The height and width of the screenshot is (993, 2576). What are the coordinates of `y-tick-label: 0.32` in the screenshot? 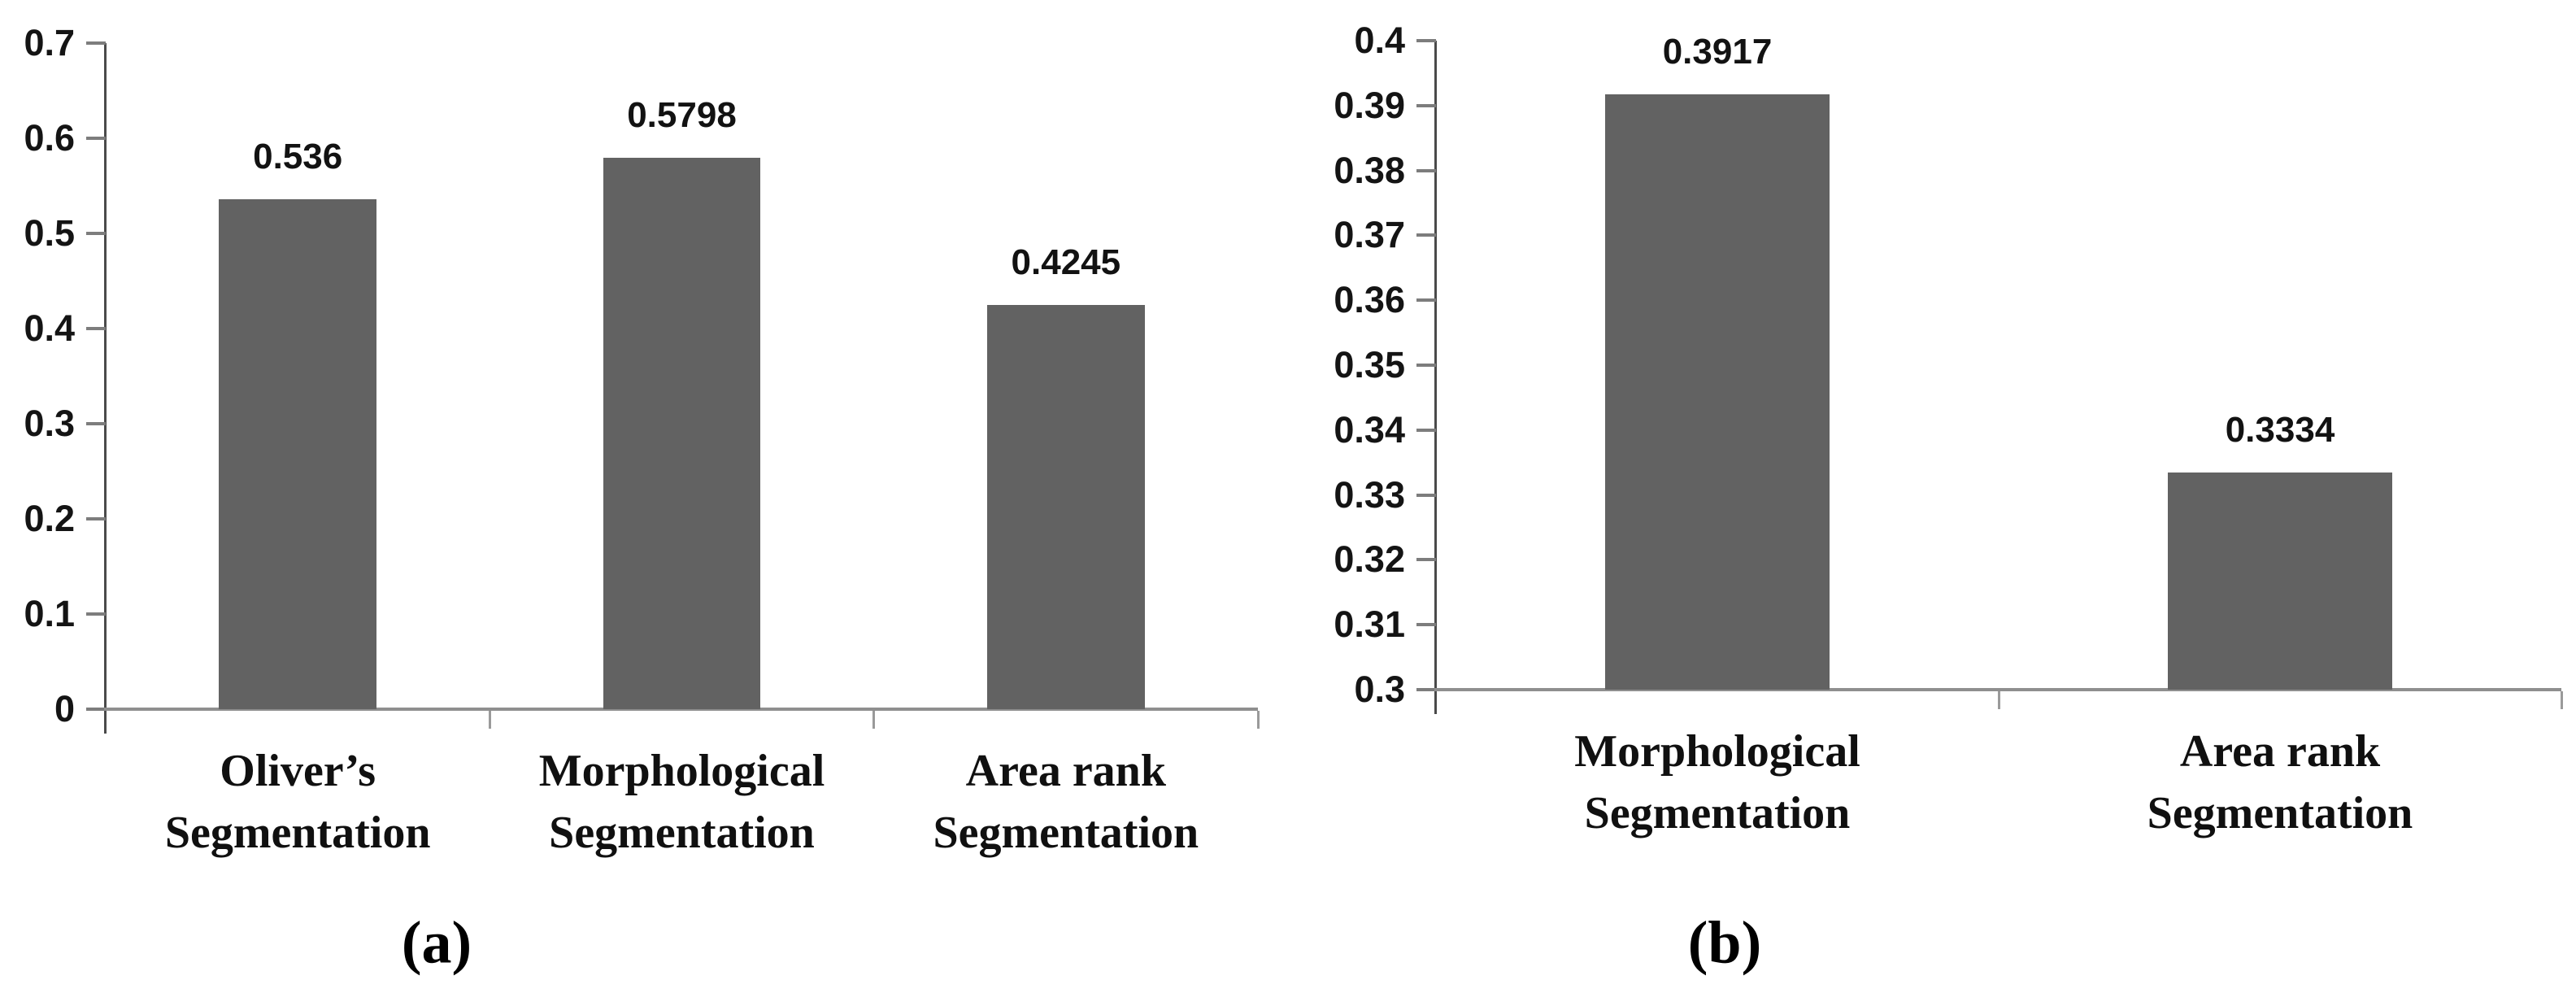 It's located at (1369, 560).